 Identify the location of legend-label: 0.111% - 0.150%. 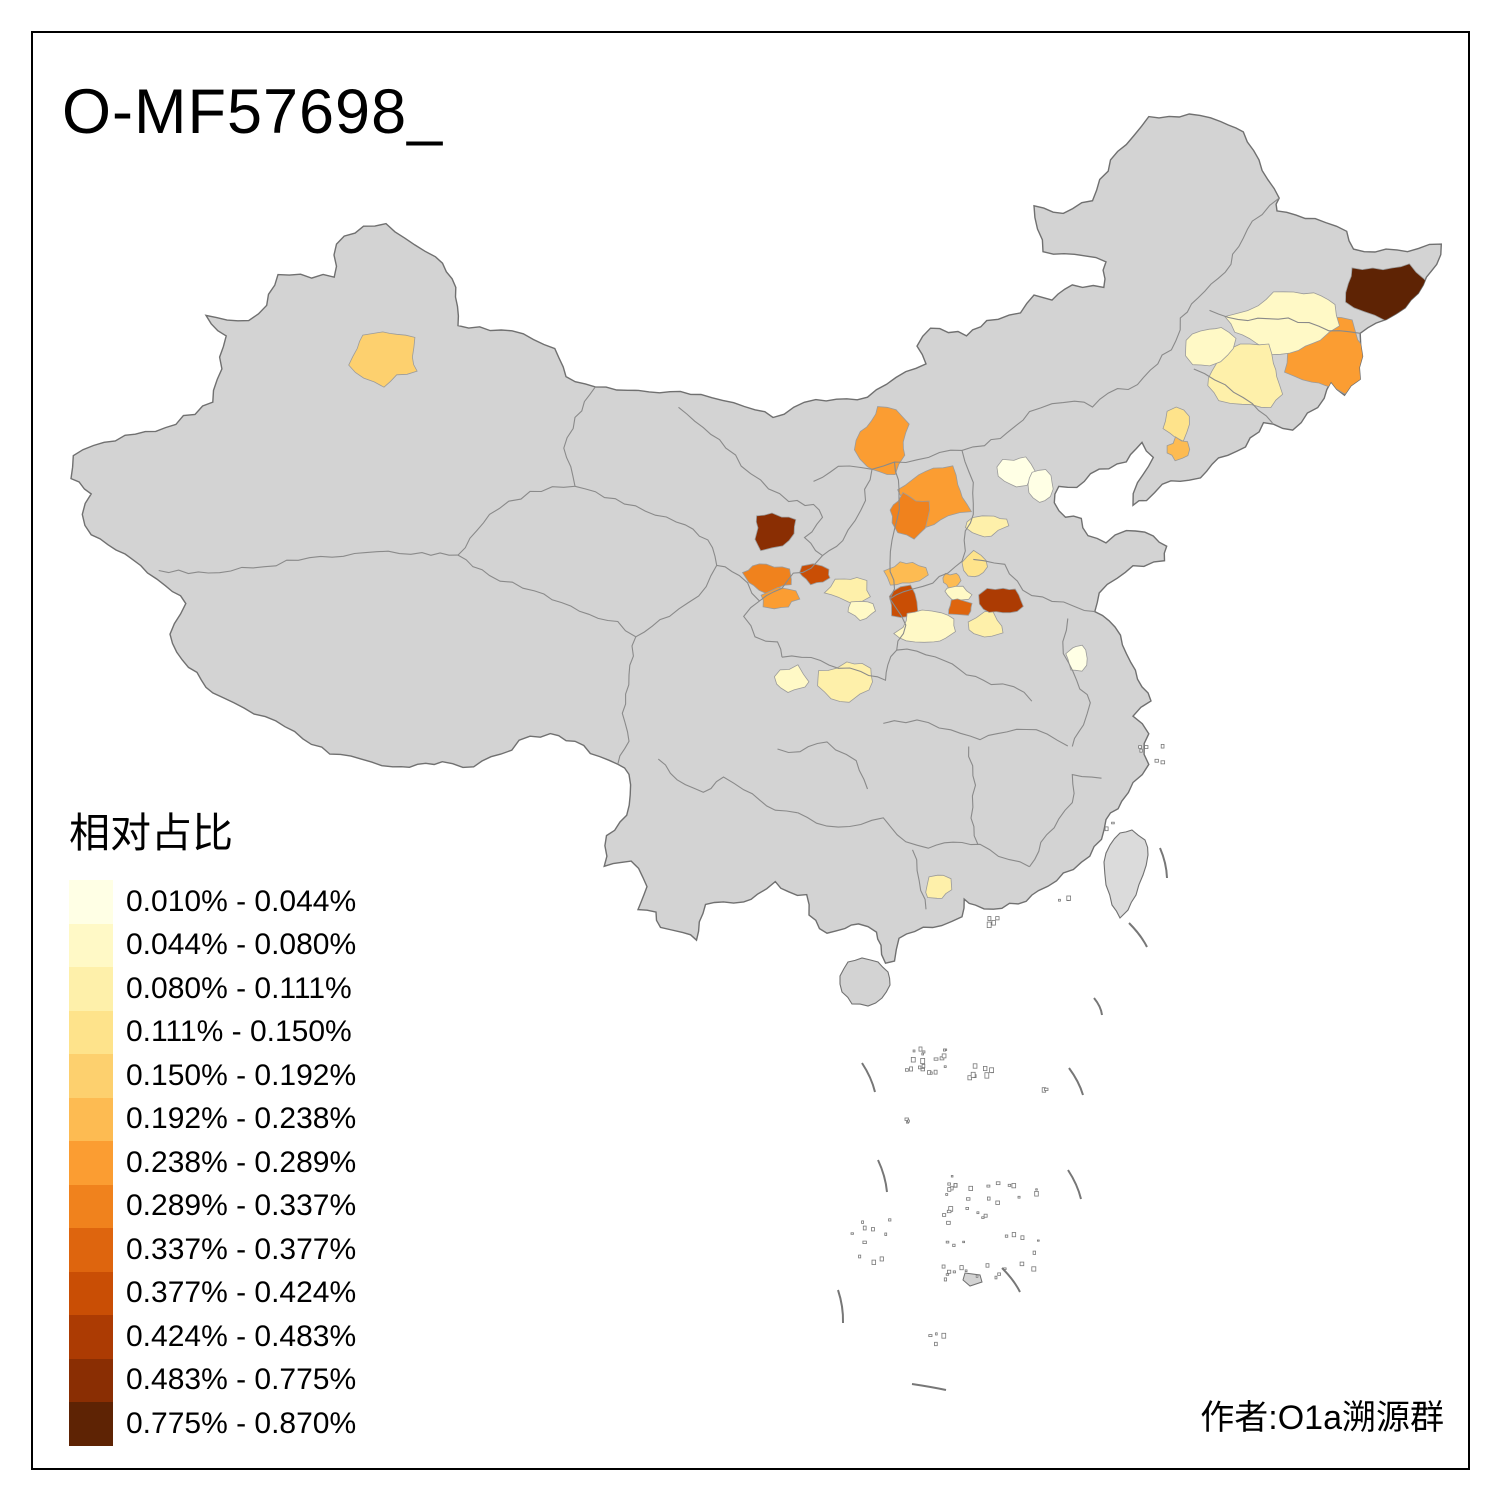
(239, 1032).